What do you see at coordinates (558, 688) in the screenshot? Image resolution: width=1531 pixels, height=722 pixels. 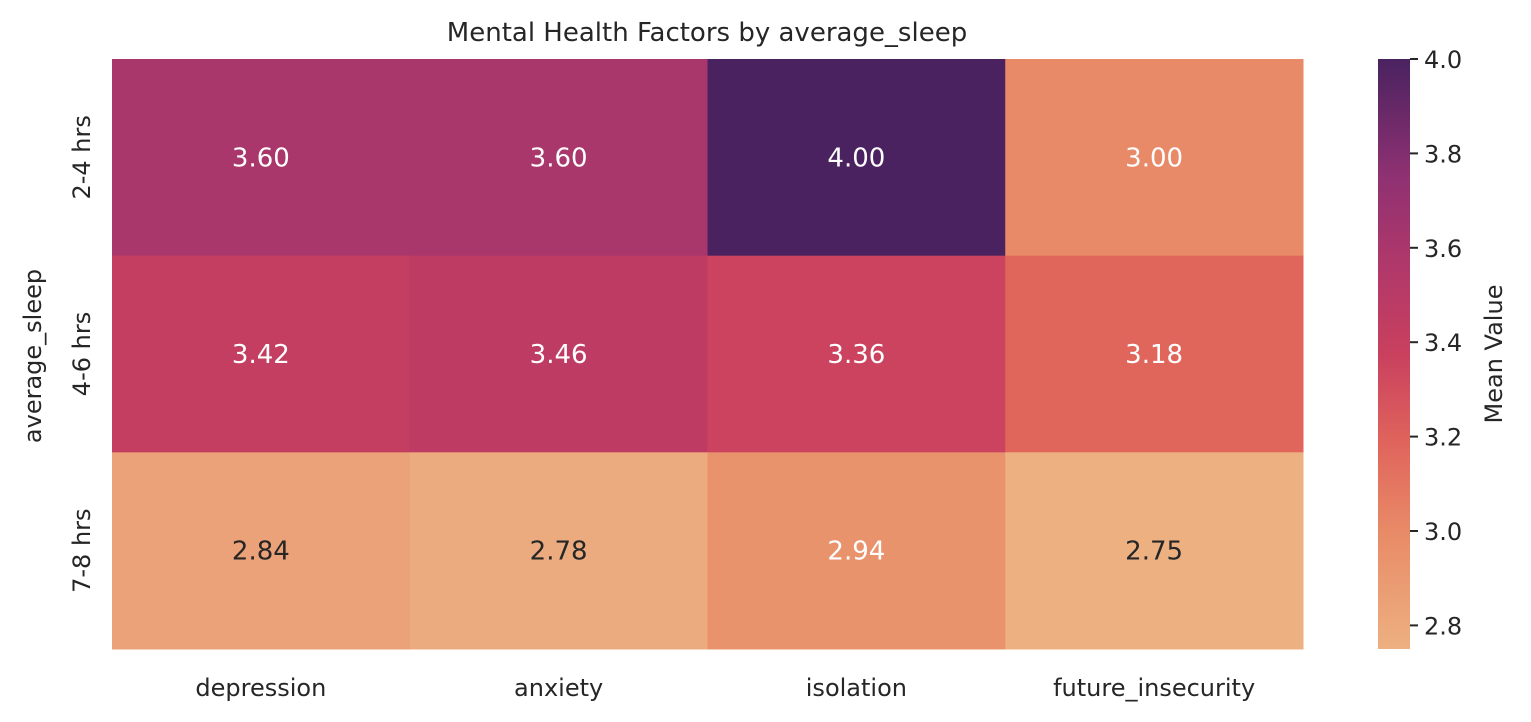 I see `x-tick-label: anxiety` at bounding box center [558, 688].